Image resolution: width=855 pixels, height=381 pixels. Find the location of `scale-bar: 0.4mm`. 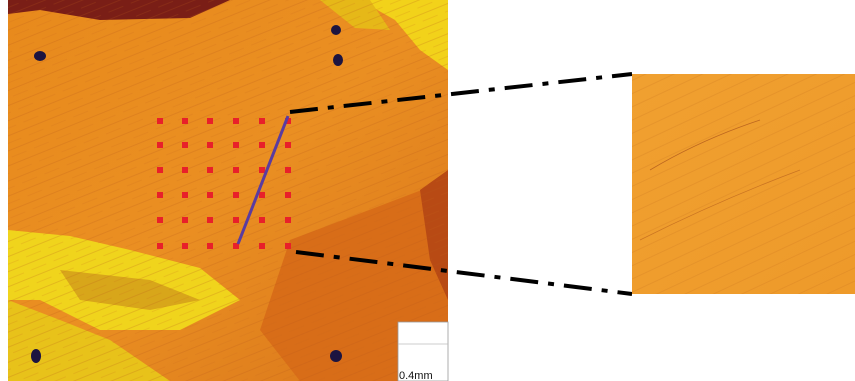

scale-bar: 0.4mm is located at coordinates (423, 351).